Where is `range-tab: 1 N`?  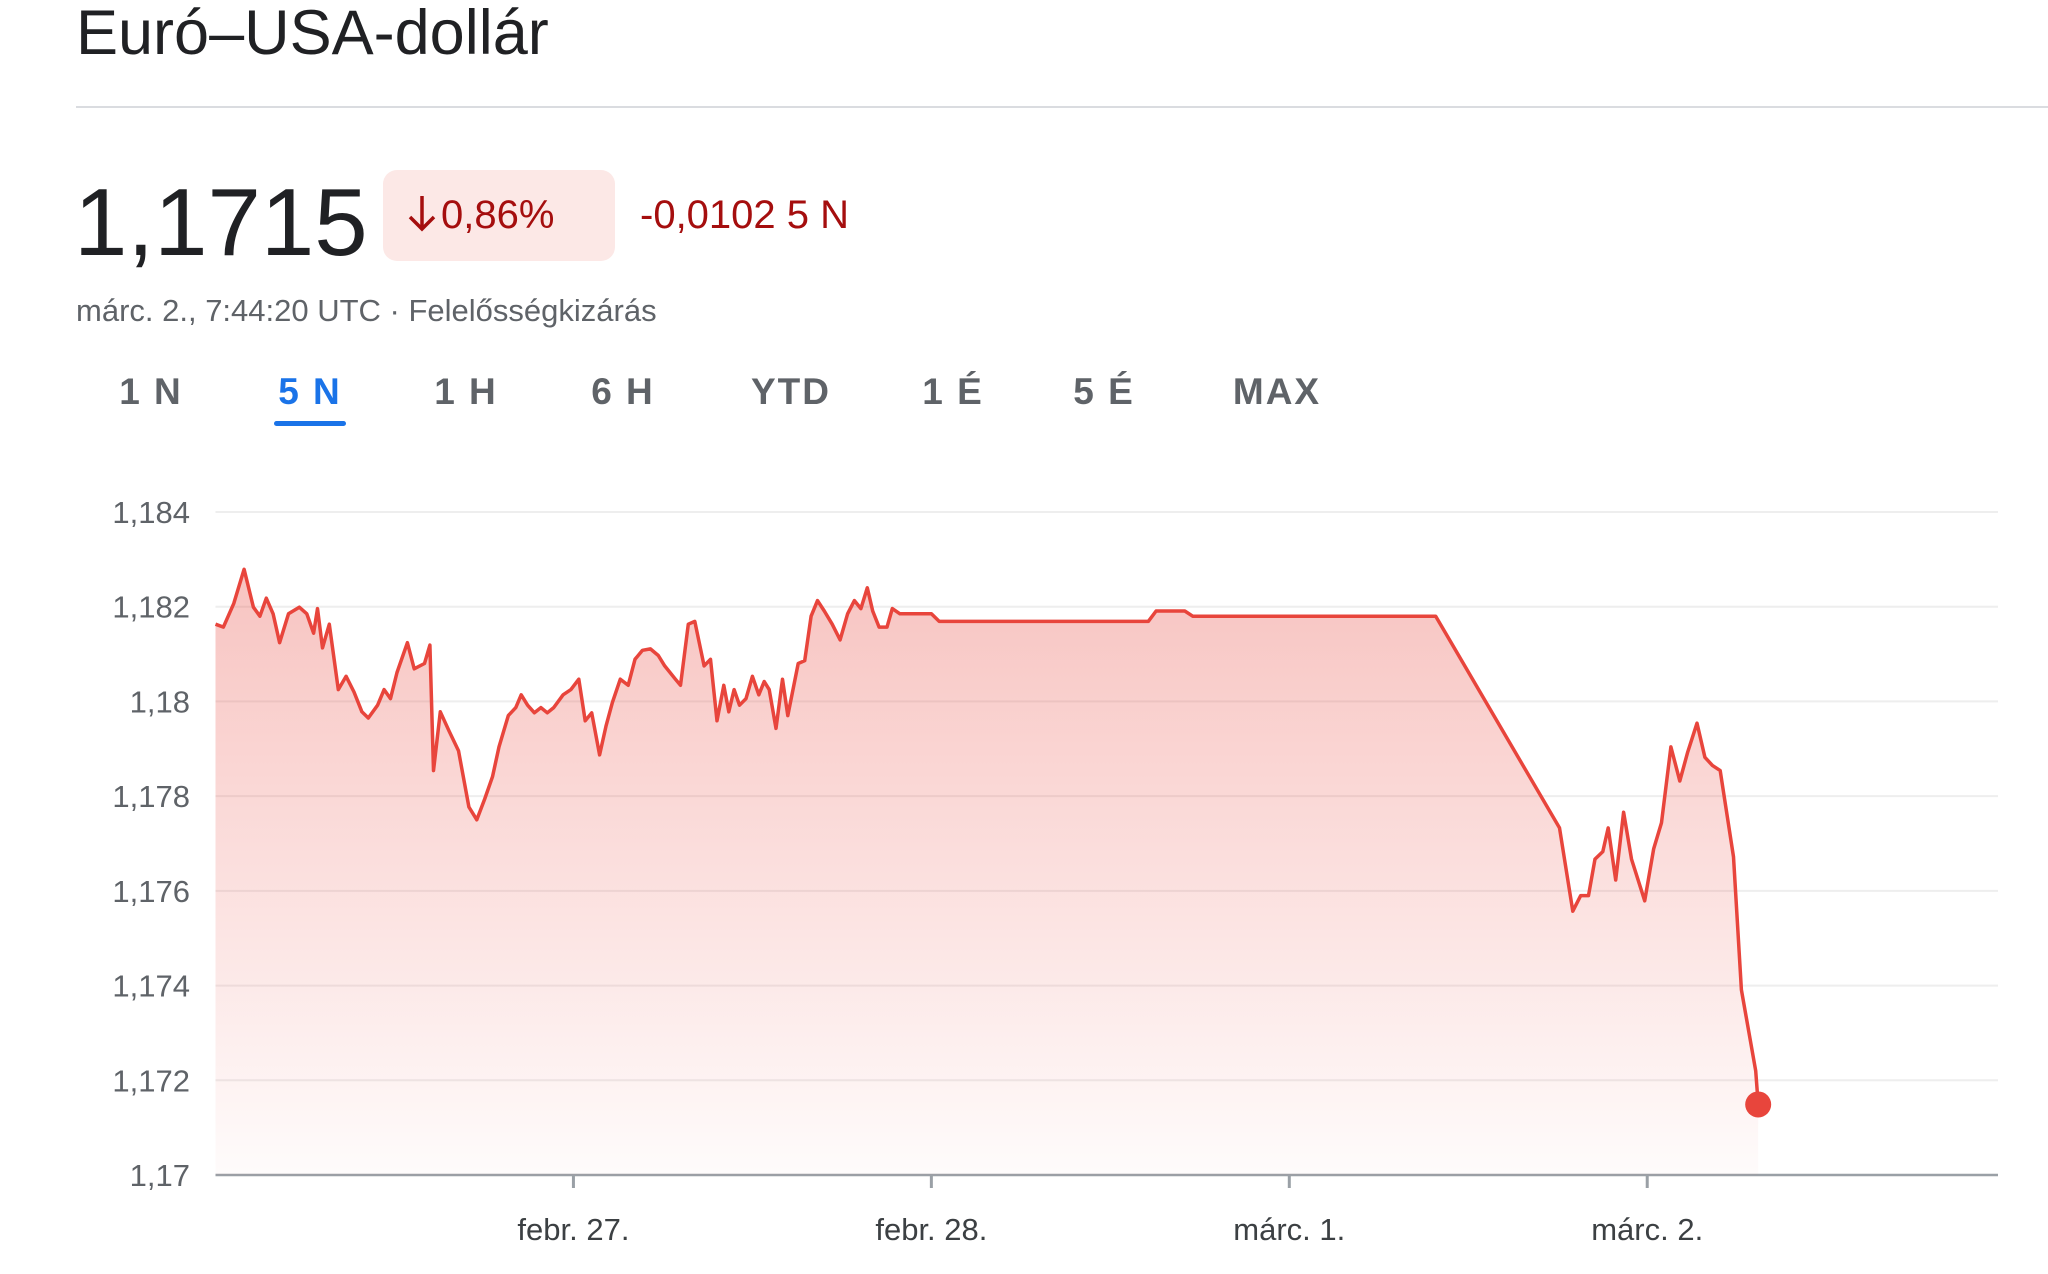 range-tab: 1 N is located at coordinates (151, 391).